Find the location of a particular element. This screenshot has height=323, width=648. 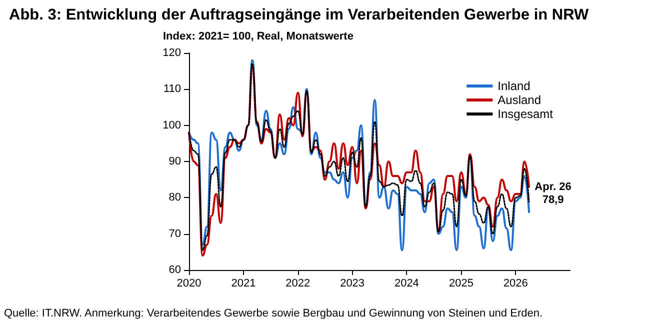

y-tick-label: 90 is located at coordinates (174, 162).